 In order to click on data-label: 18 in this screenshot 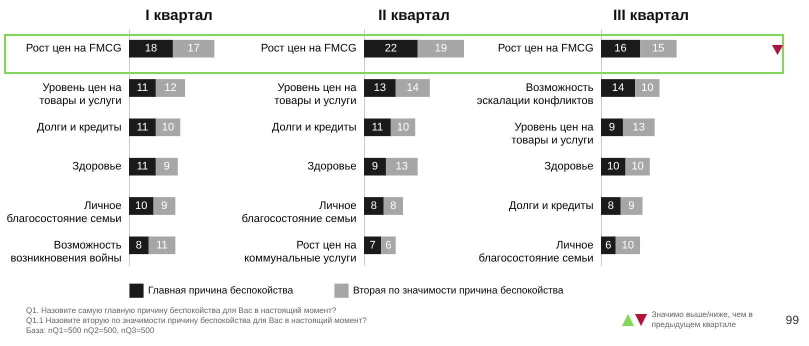, I will do `click(151, 48)`.